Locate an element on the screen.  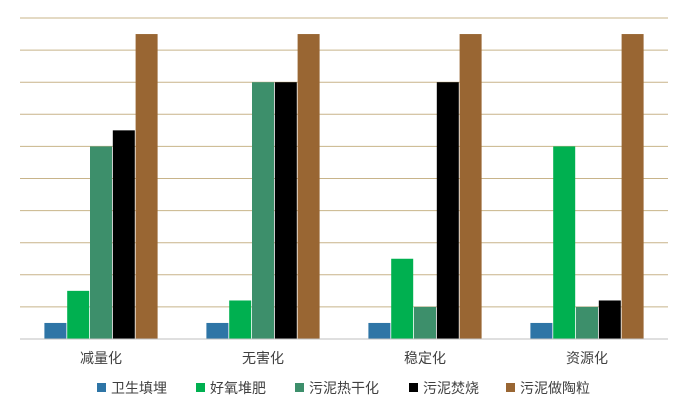
legend-label: 污泥焚烧 is located at coordinates (451, 389).